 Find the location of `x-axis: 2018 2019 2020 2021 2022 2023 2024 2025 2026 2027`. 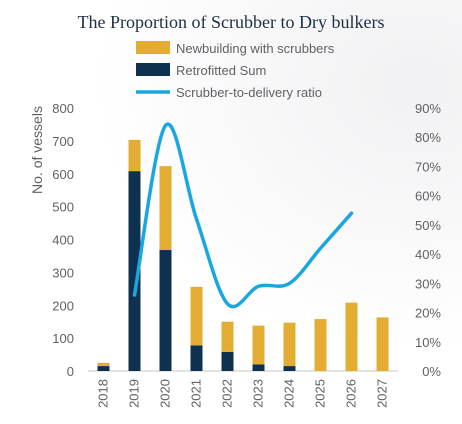

x-axis: 2018 2019 2020 2021 2022 2023 2024 2025 2026 2027 is located at coordinates (243, 389).